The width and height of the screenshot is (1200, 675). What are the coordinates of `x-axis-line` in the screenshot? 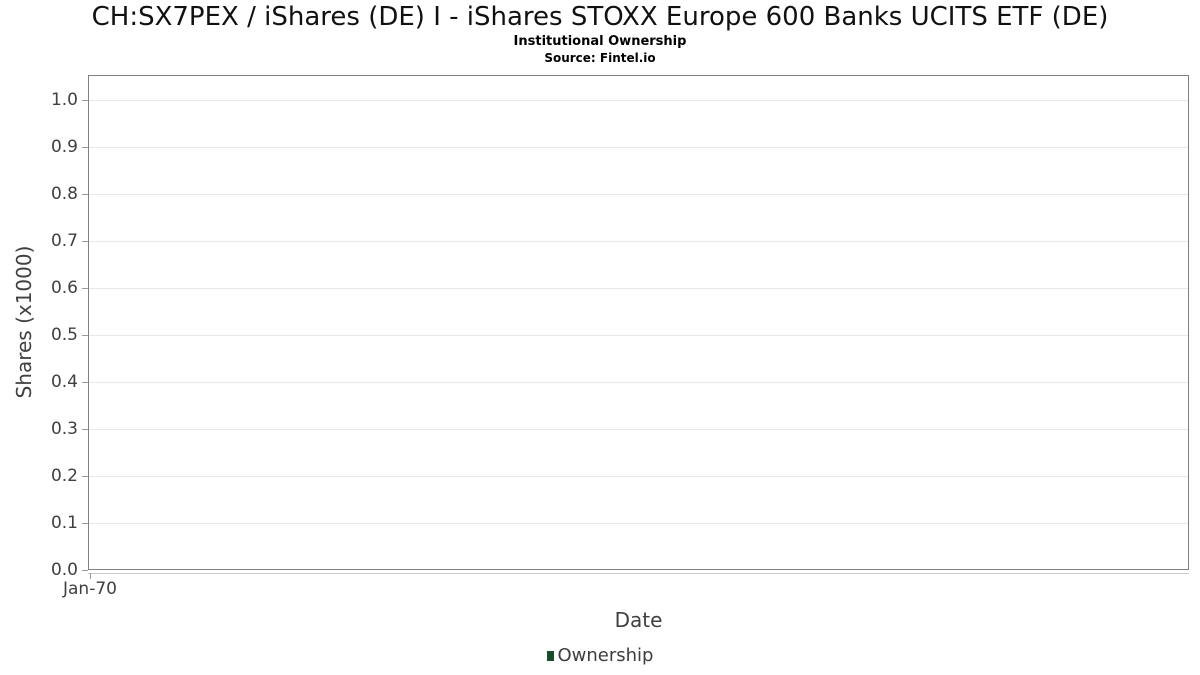 It's located at (638, 573).